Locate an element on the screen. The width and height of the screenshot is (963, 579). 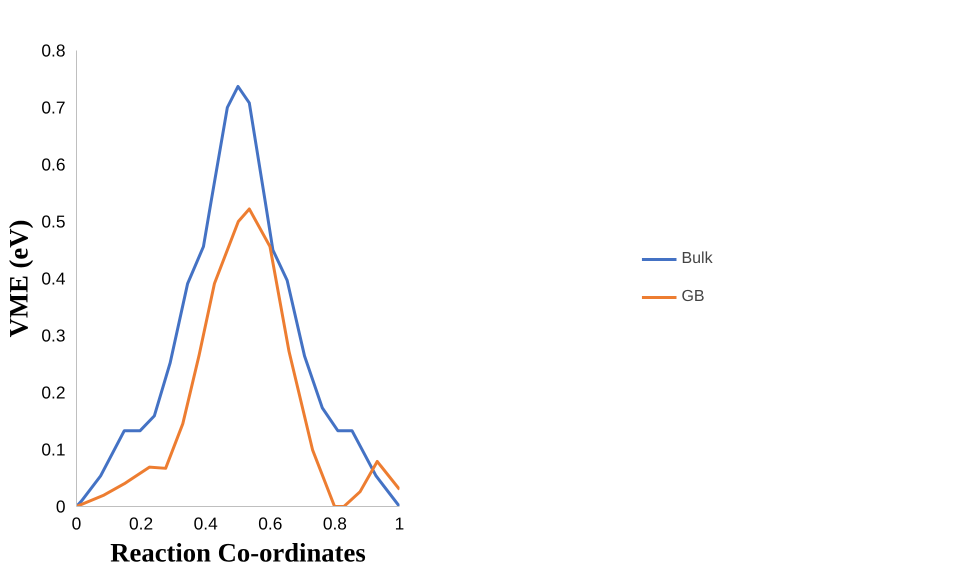
legend-label: Bulk is located at coordinates (697, 259).